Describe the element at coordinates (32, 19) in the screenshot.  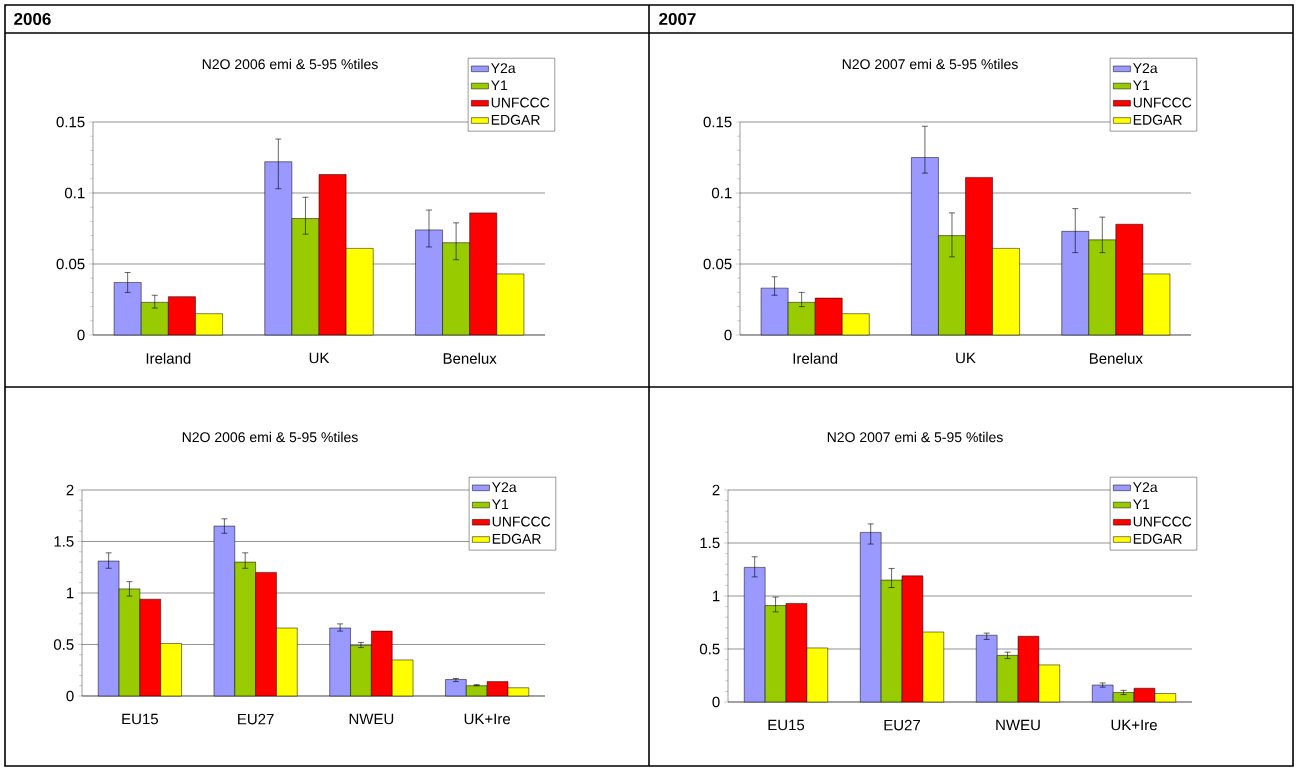
I see `text: 2006` at that location.